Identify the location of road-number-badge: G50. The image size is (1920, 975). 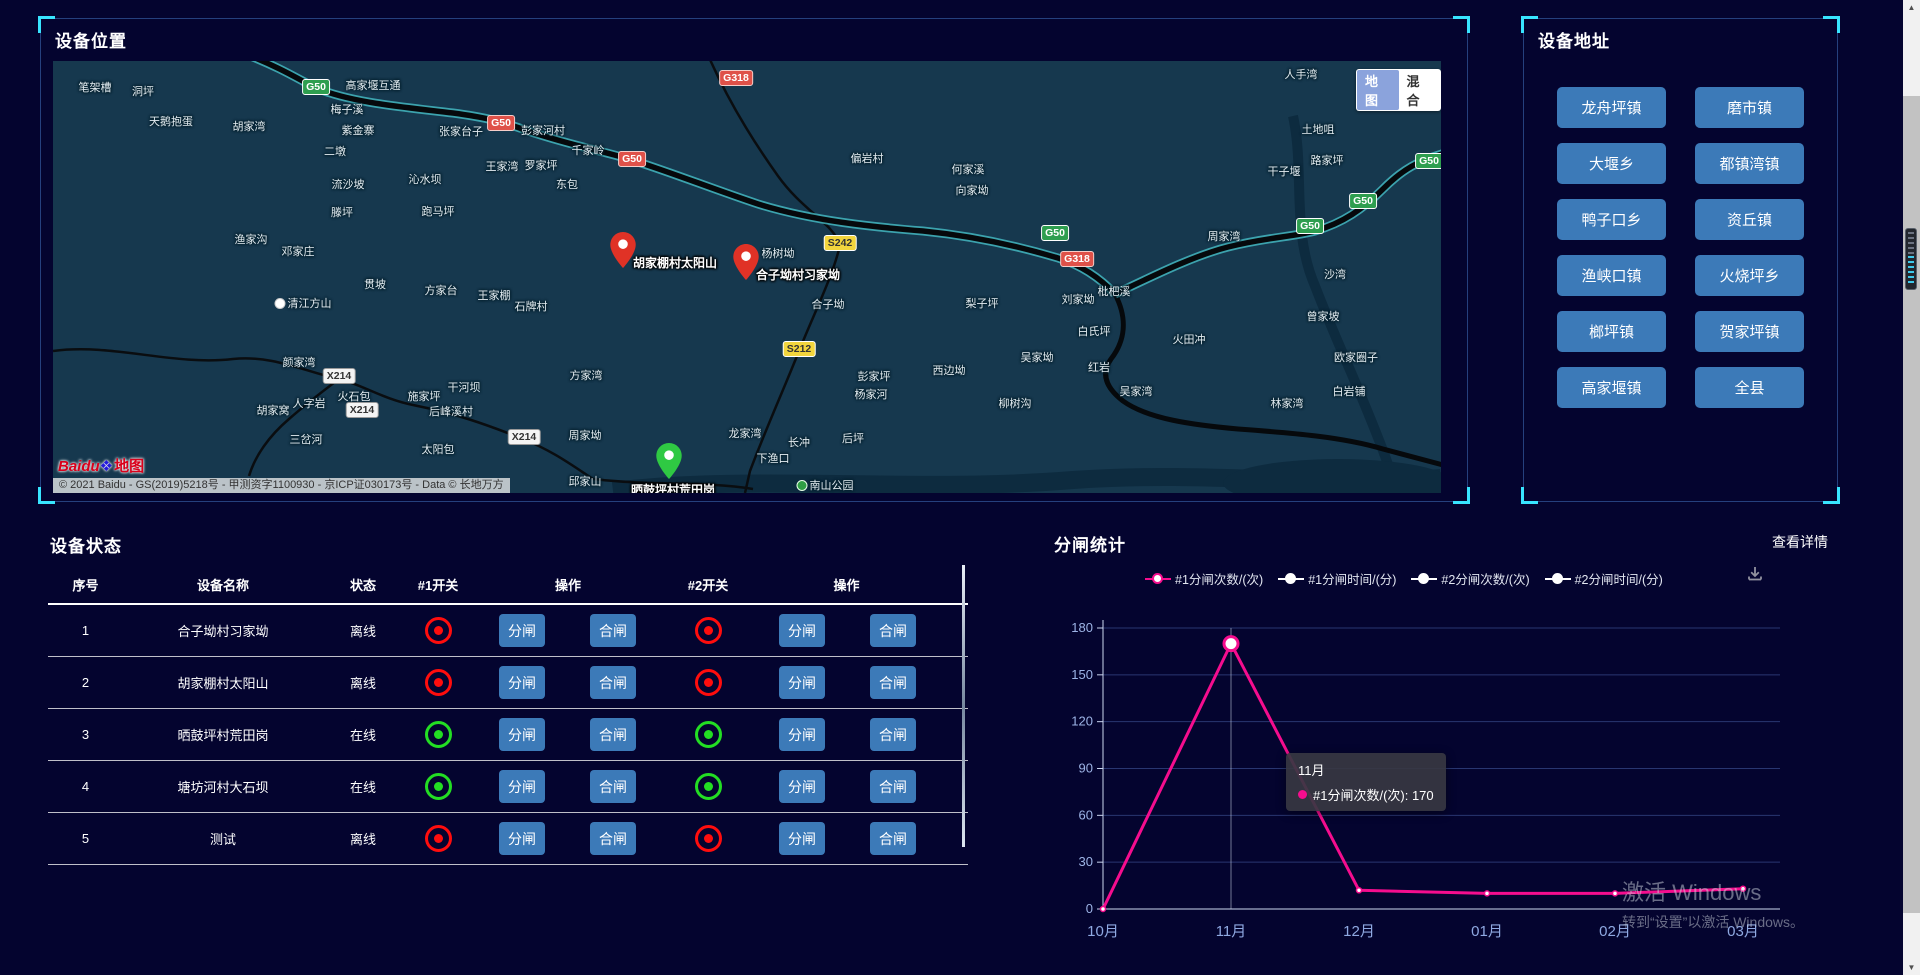
(1310, 226).